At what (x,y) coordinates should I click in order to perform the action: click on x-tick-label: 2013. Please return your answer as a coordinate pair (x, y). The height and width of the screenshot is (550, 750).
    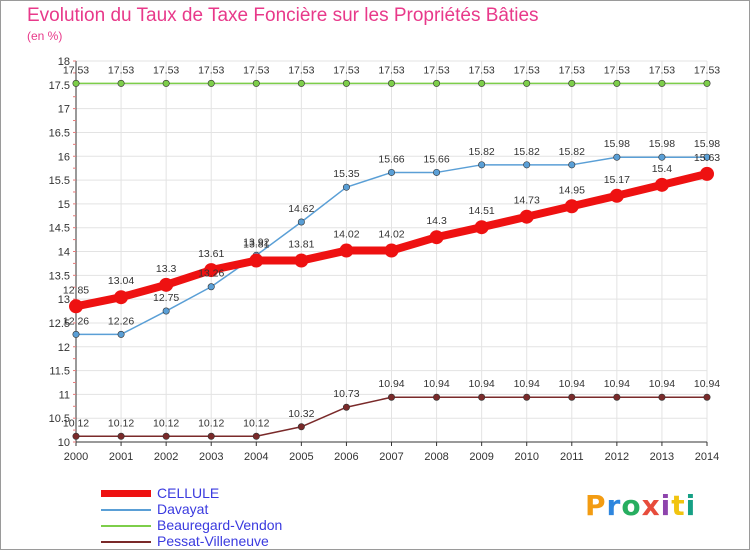
    Looking at the image, I should click on (662, 457).